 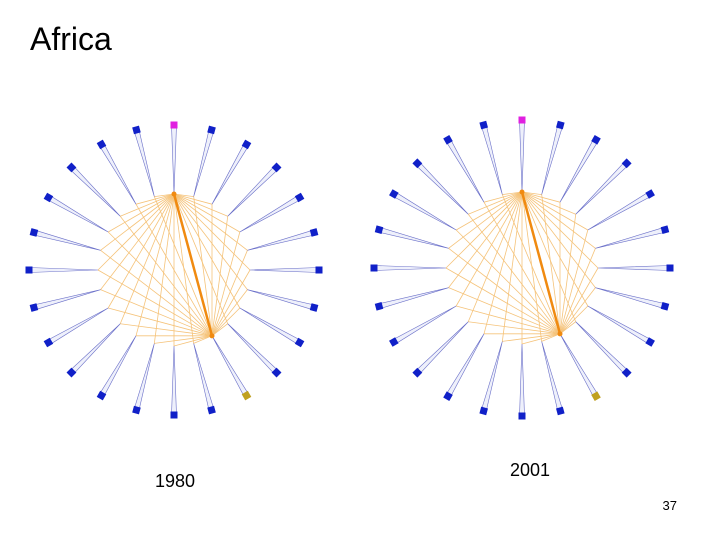 I want to click on slide-title: Africa, so click(x=71, y=39).